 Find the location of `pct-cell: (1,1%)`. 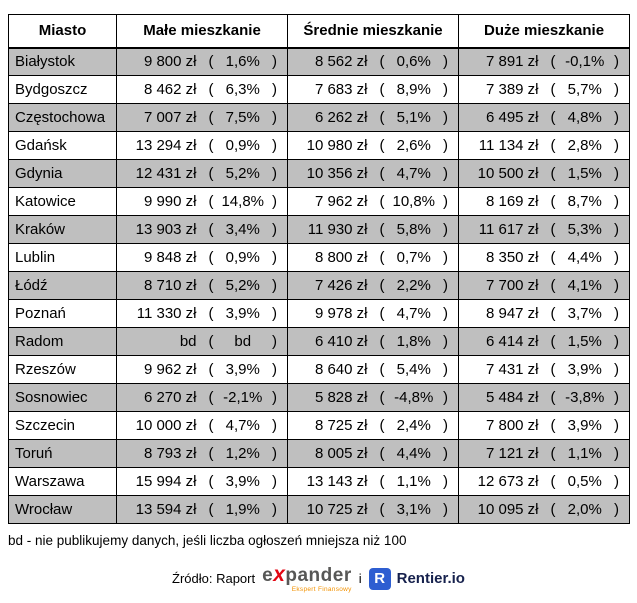

pct-cell: (1,1%) is located at coordinates (417, 481).